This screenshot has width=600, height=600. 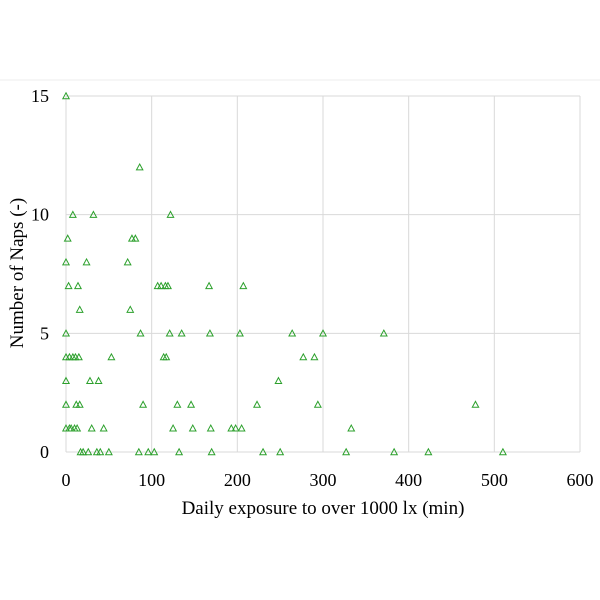 What do you see at coordinates (237, 480) in the screenshot?
I see `x-tick-label: 200` at bounding box center [237, 480].